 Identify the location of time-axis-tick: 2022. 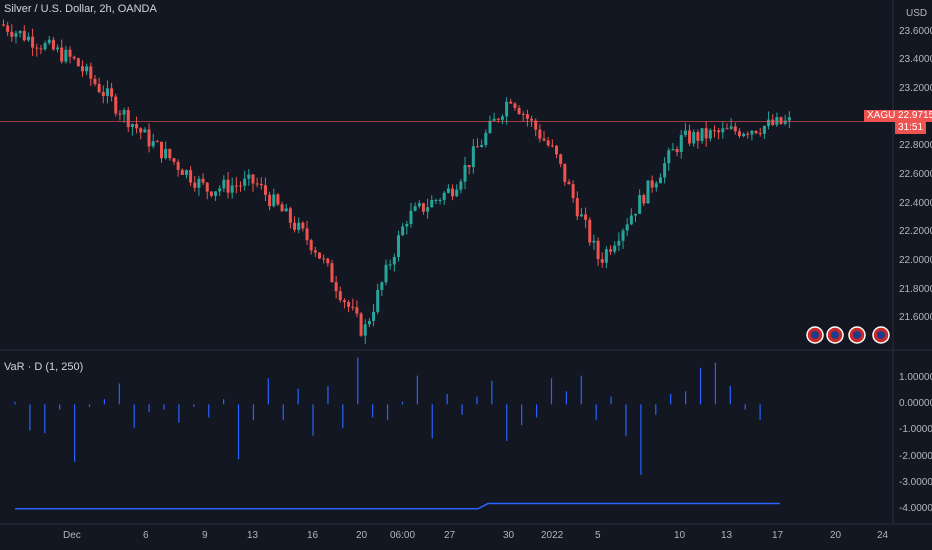
(552, 535).